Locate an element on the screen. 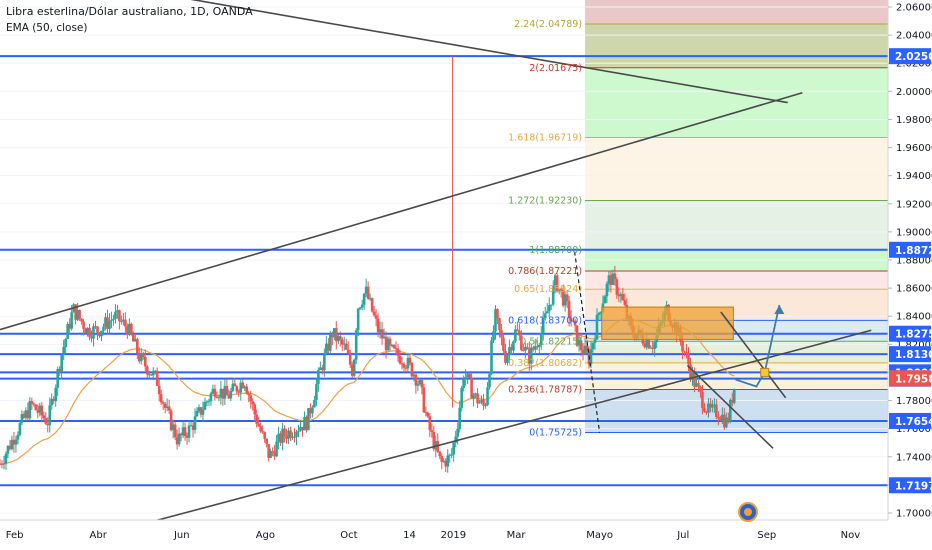 This screenshot has height=550, width=932. fib-label: 0.618(1.83700) is located at coordinates (545, 320).